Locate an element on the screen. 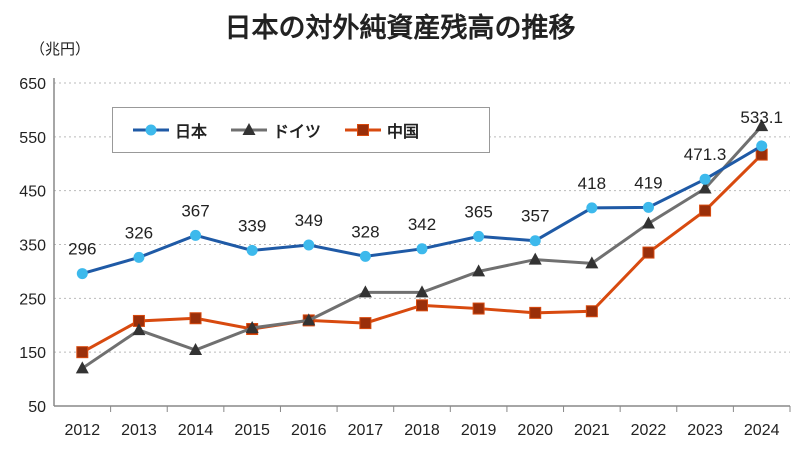 The image size is (800, 453). y-tick-label: 250 is located at coordinates (32, 299).